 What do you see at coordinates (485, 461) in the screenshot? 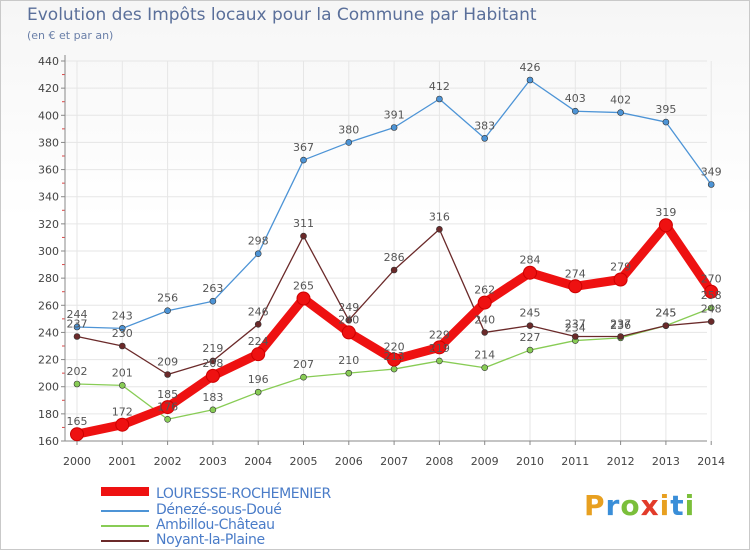
I see `x-tick-label: 2009` at bounding box center [485, 461].